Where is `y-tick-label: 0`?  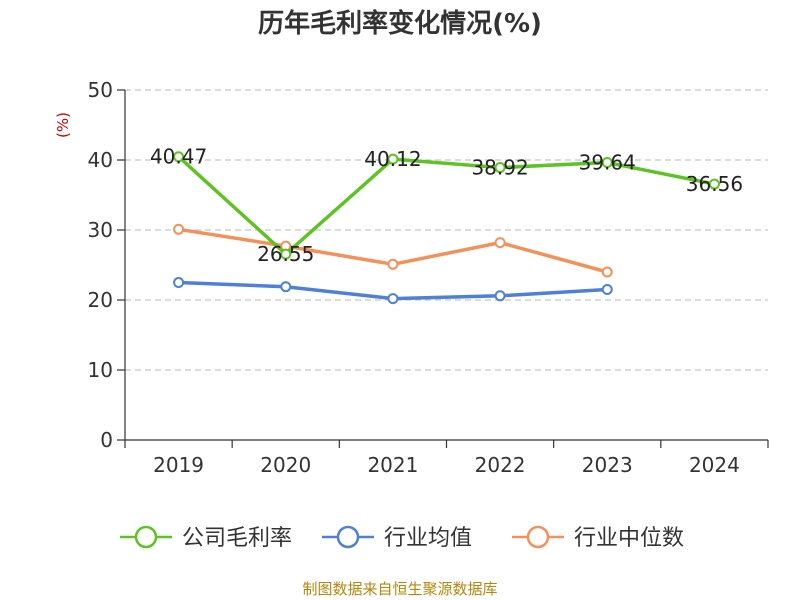
y-tick-label: 0 is located at coordinates (106, 440).